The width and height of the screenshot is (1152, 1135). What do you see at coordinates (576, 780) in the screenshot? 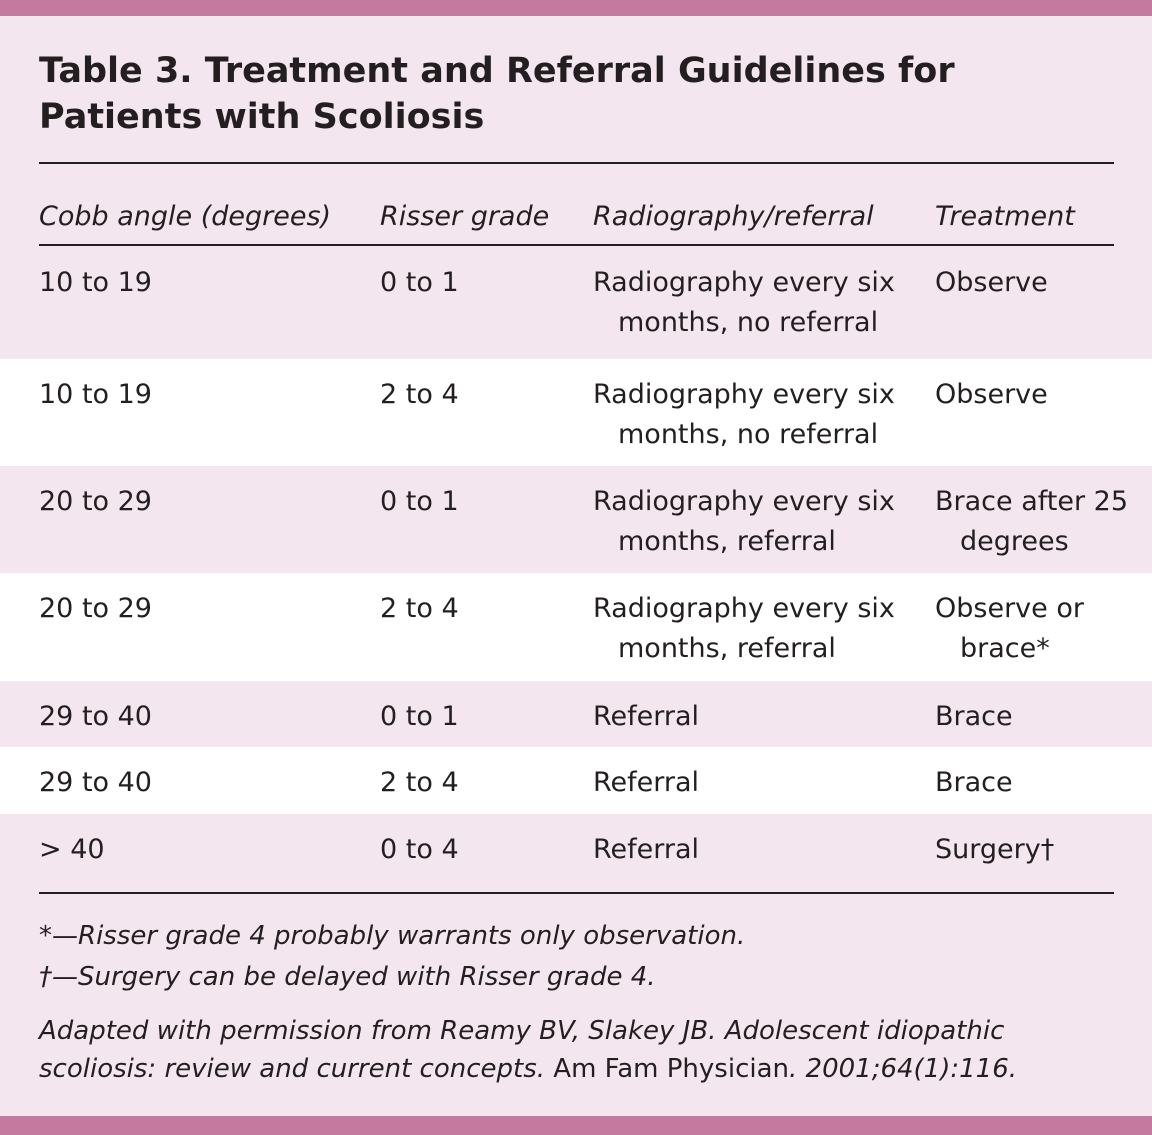
I see `table-row: 29 to 40 2 to 4 Referral Brace` at bounding box center [576, 780].